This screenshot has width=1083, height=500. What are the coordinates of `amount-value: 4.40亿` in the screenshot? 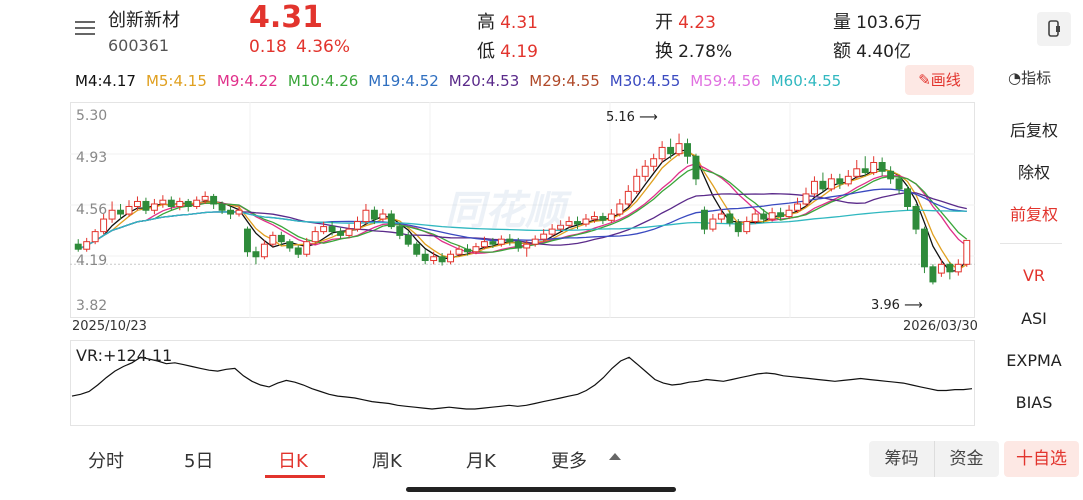 It's located at (883, 52).